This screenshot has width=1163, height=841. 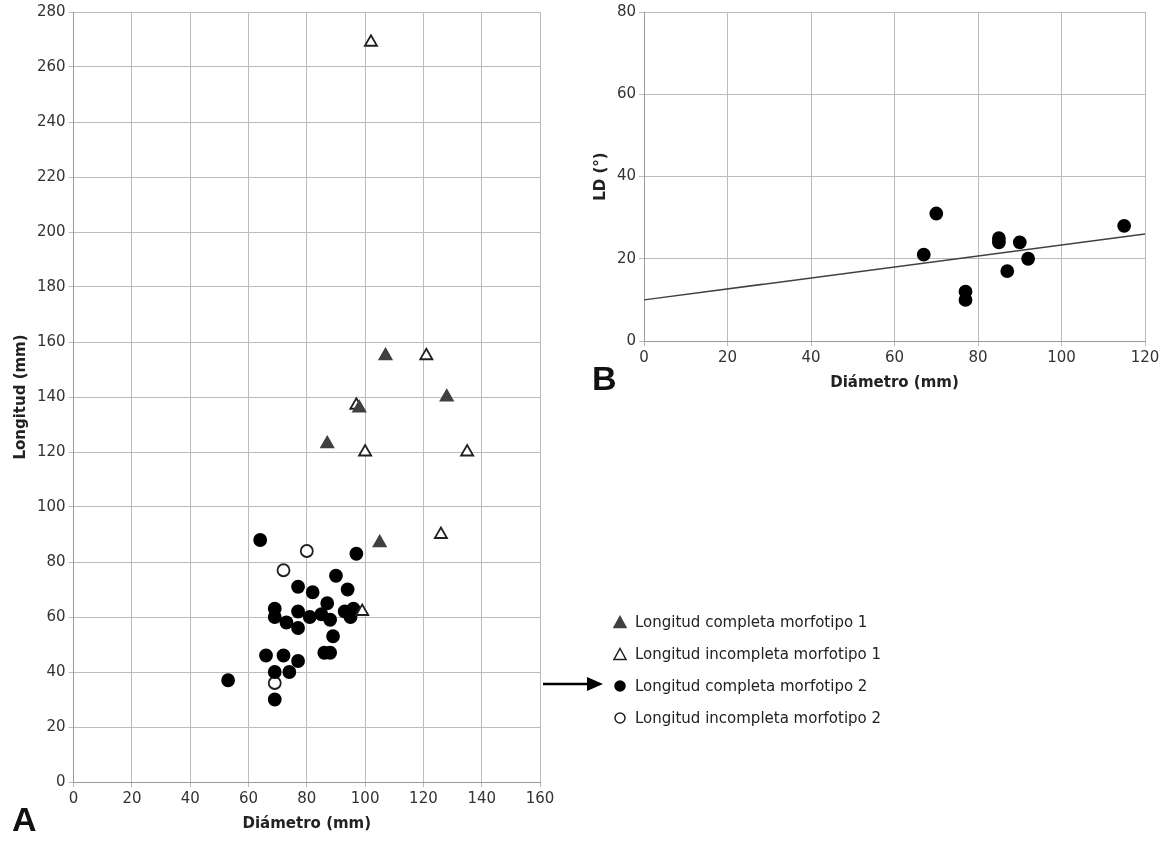 What do you see at coordinates (51, 230) in the screenshot?
I see `y-tick-label: 200` at bounding box center [51, 230].